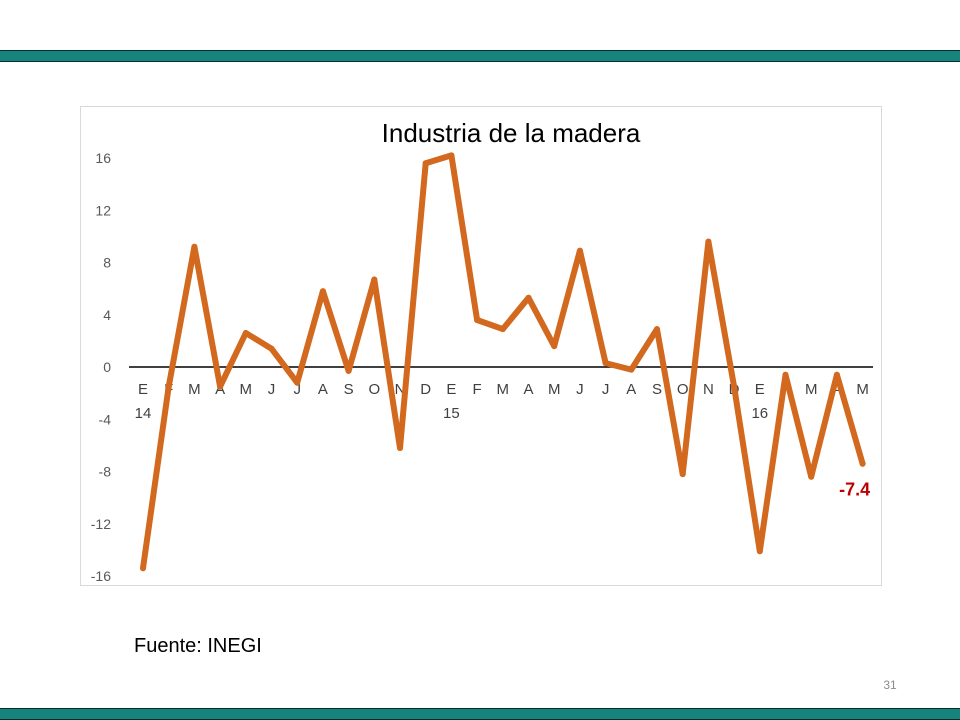 Image resolution: width=960 pixels, height=720 pixels. I want to click on y-tick-label: 4, so click(107, 315).